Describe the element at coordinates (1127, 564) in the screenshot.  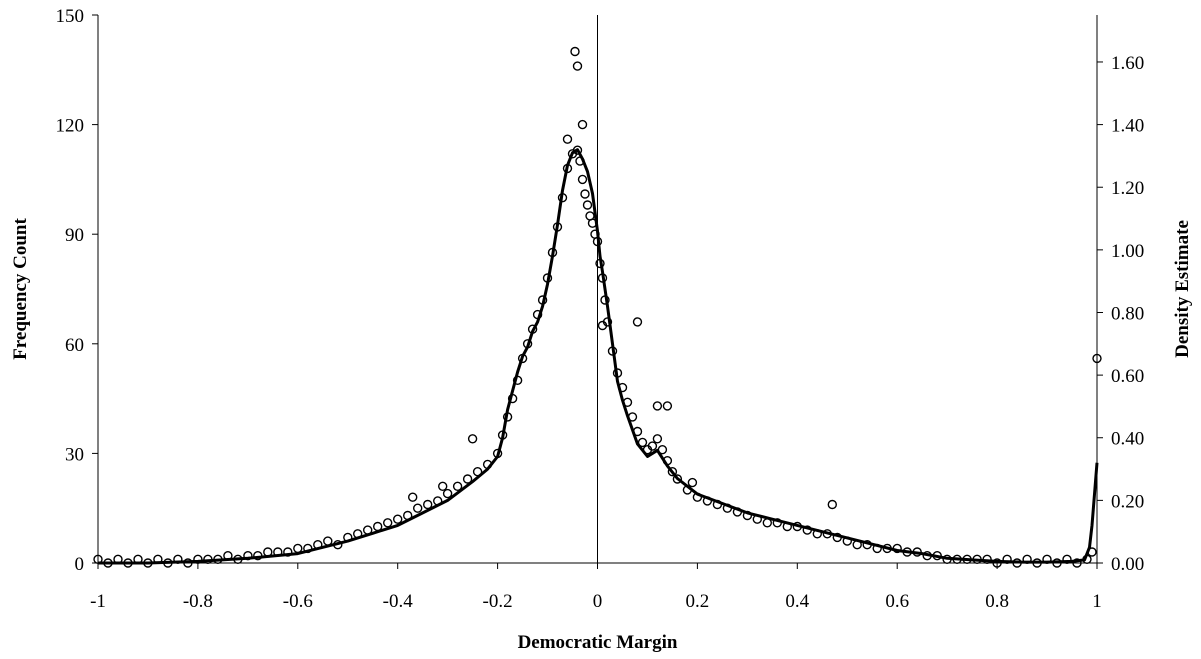
I see `y2-tick-label: 0.00` at that location.